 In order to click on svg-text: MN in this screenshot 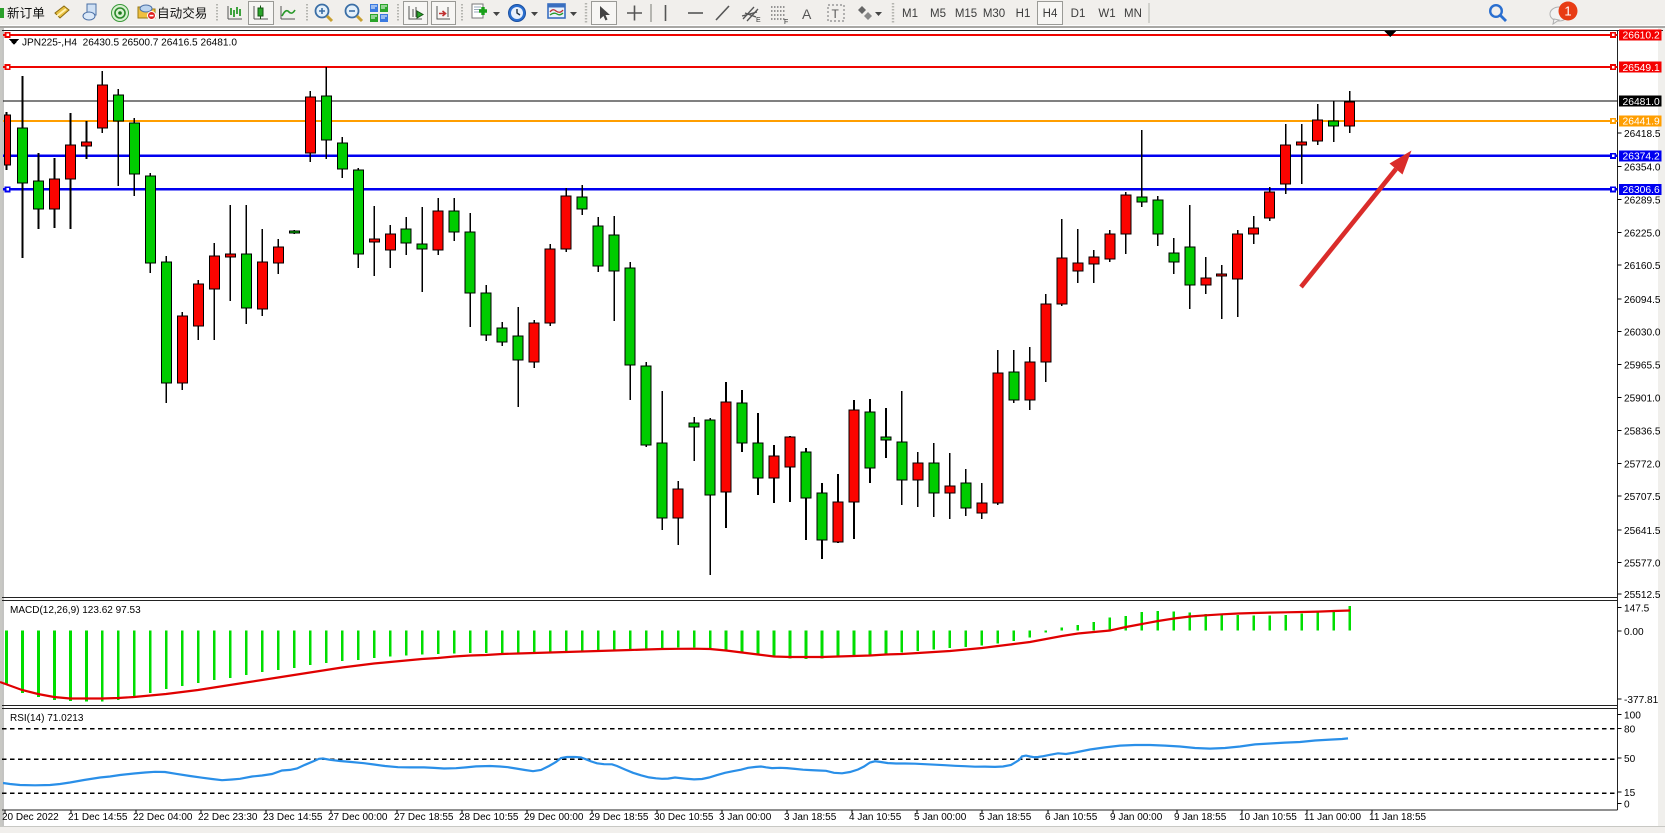, I will do `click(1133, 14)`.